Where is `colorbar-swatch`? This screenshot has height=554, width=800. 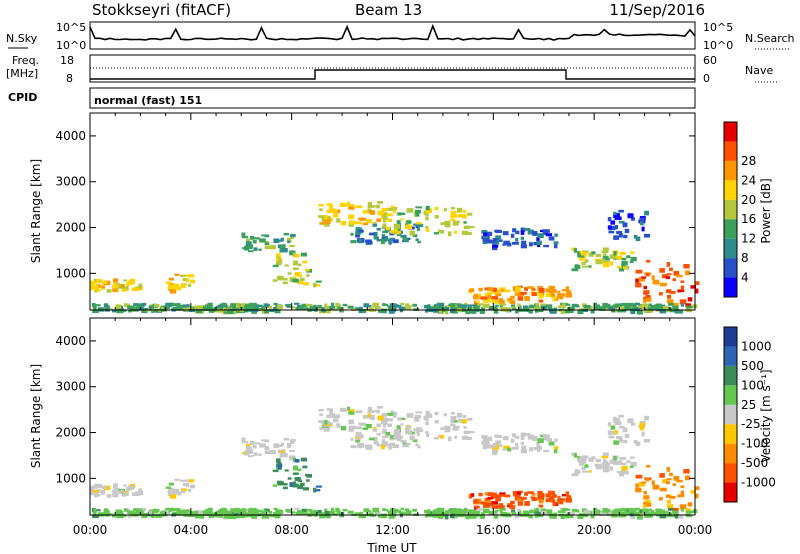 colorbar-swatch is located at coordinates (730, 209).